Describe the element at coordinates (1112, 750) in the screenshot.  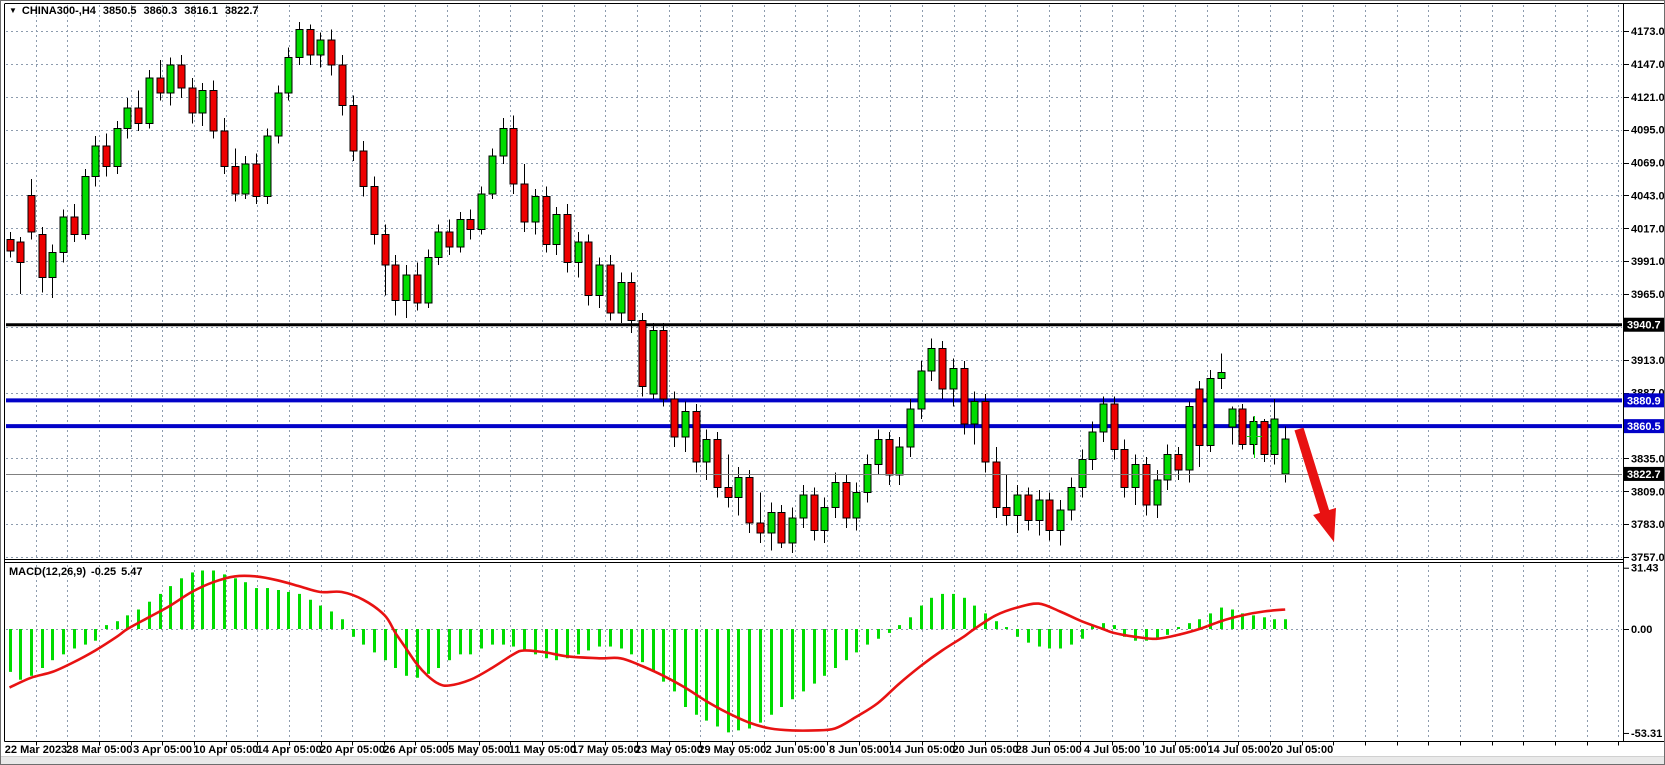
I see `time-axis-label: 4 Jul 05:00` at that location.